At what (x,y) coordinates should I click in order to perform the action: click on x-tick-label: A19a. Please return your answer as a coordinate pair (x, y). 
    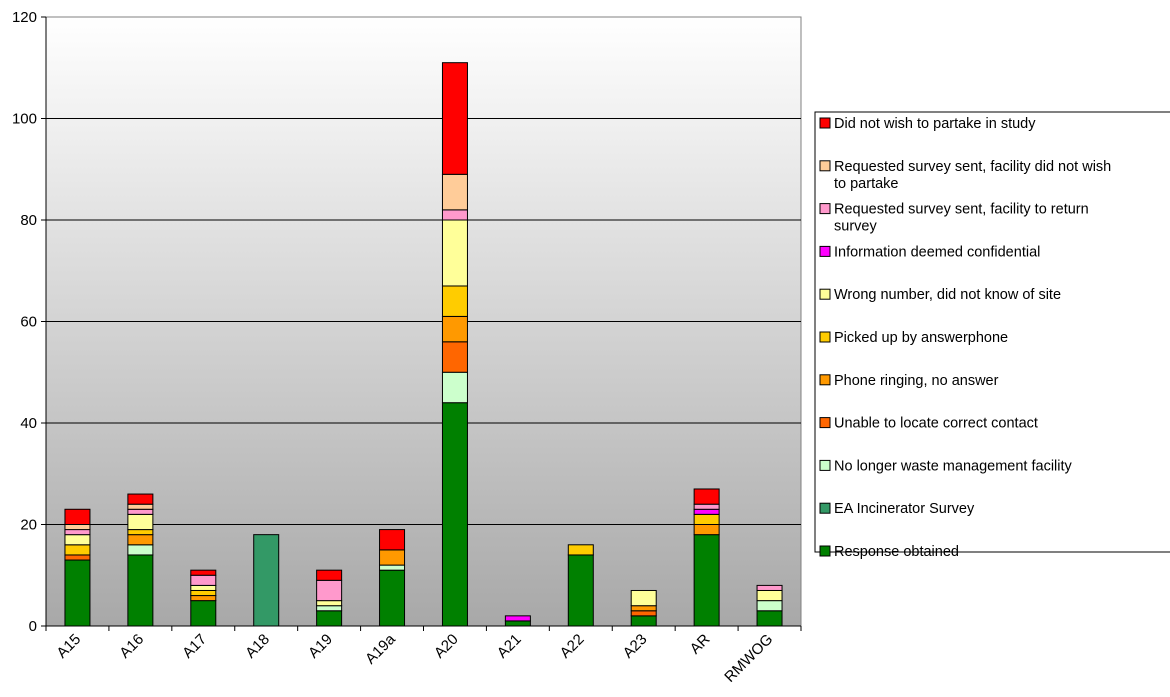
    Looking at the image, I should click on (380, 648).